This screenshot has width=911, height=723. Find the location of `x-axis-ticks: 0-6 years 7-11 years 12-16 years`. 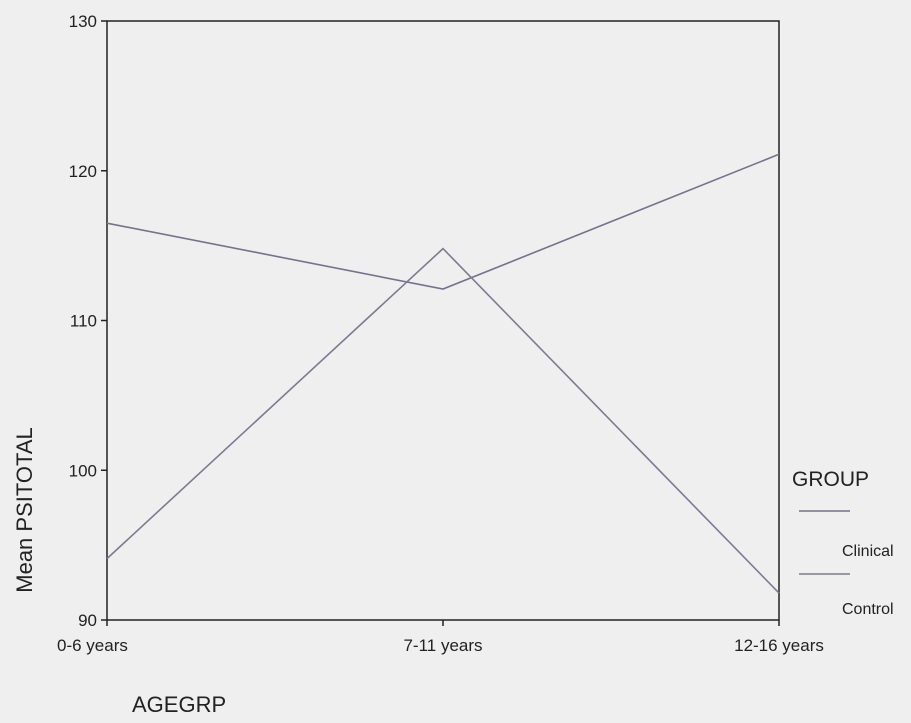

x-axis-ticks: 0-6 years 7-11 years 12-16 years is located at coordinates (440, 637).